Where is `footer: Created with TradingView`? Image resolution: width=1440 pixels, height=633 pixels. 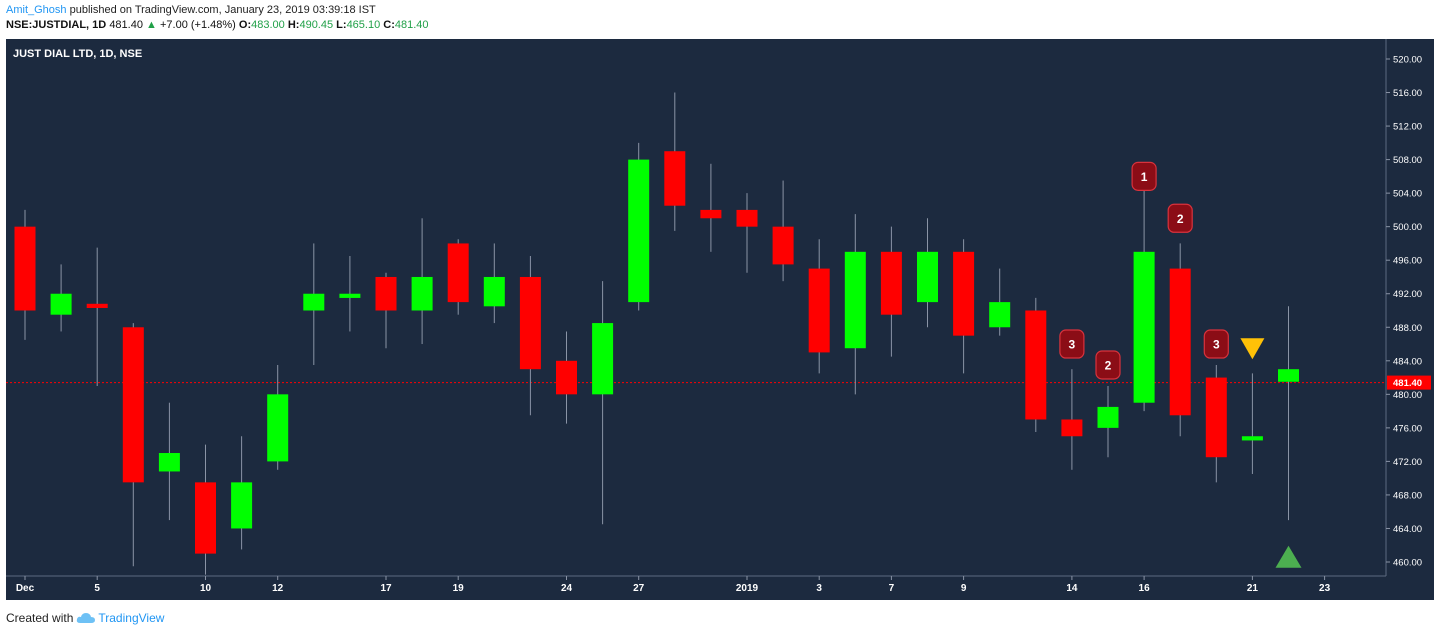 footer: Created with TradingView is located at coordinates (85, 618).